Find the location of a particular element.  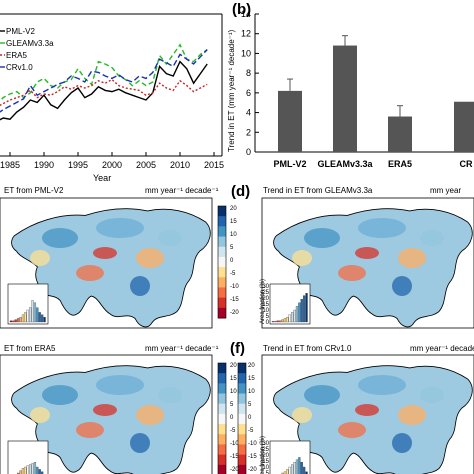

panel-b-y-tick-label: 12 is located at coordinates (246, 34).